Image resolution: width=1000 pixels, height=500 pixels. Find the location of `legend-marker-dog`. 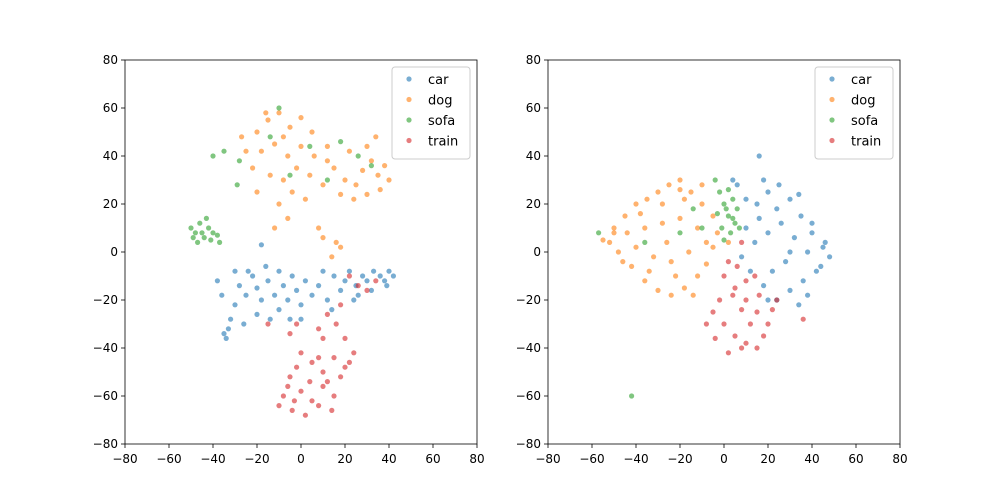

legend-marker-dog is located at coordinates (409, 99).